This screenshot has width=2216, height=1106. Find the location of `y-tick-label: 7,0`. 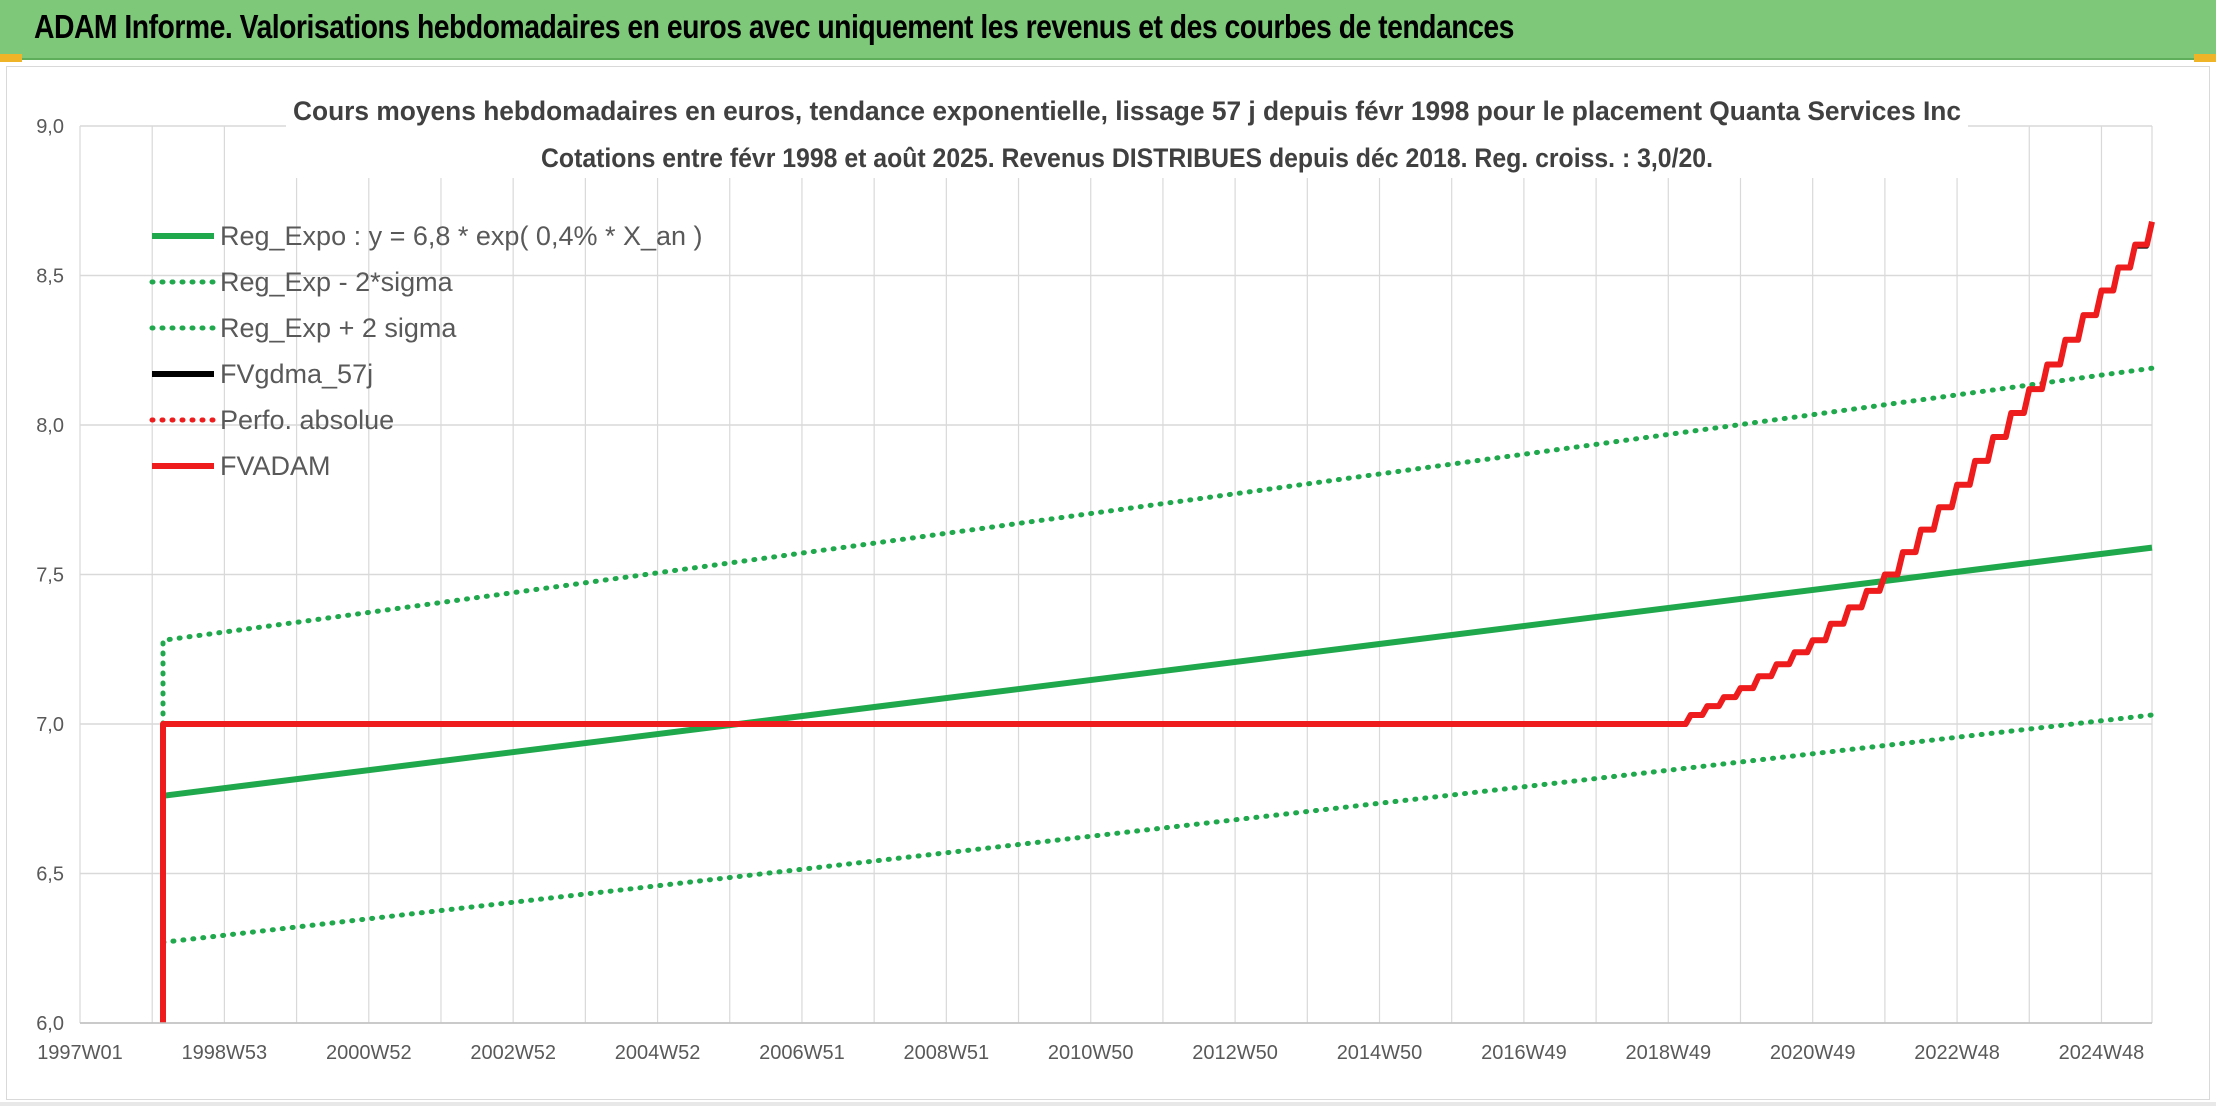

y-tick-label: 7,0 is located at coordinates (50, 725).